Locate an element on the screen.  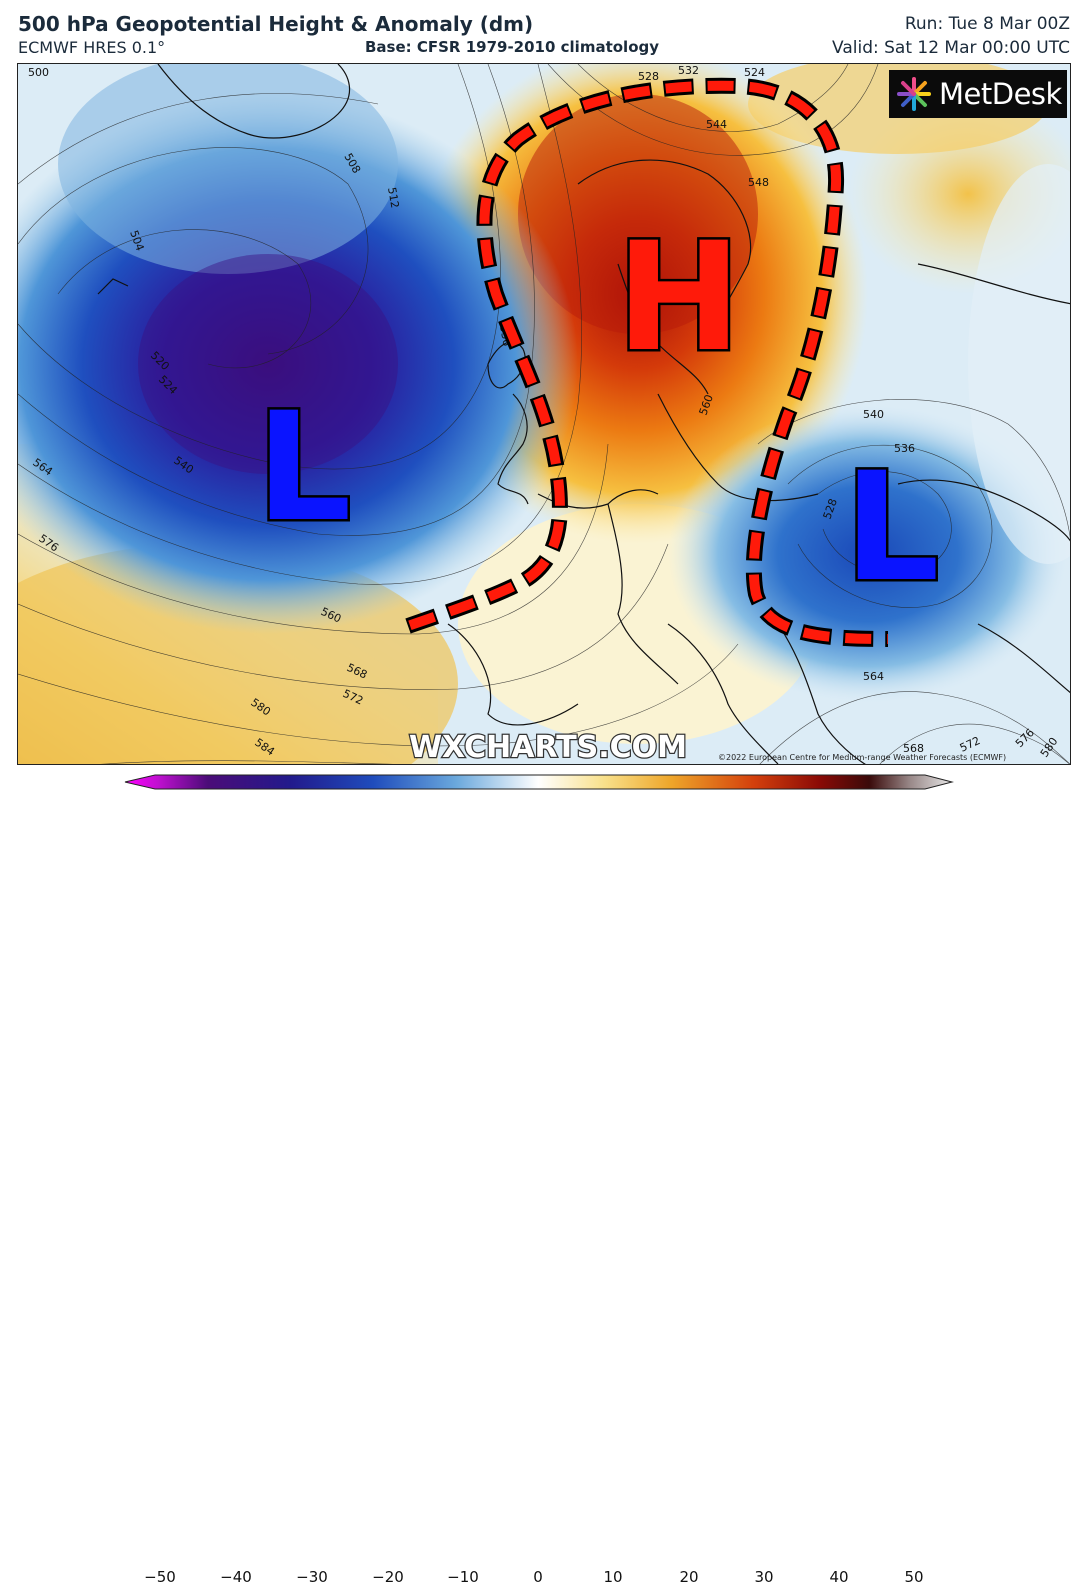
metdesk-logo: MetDesk is located at coordinates (978, 94).